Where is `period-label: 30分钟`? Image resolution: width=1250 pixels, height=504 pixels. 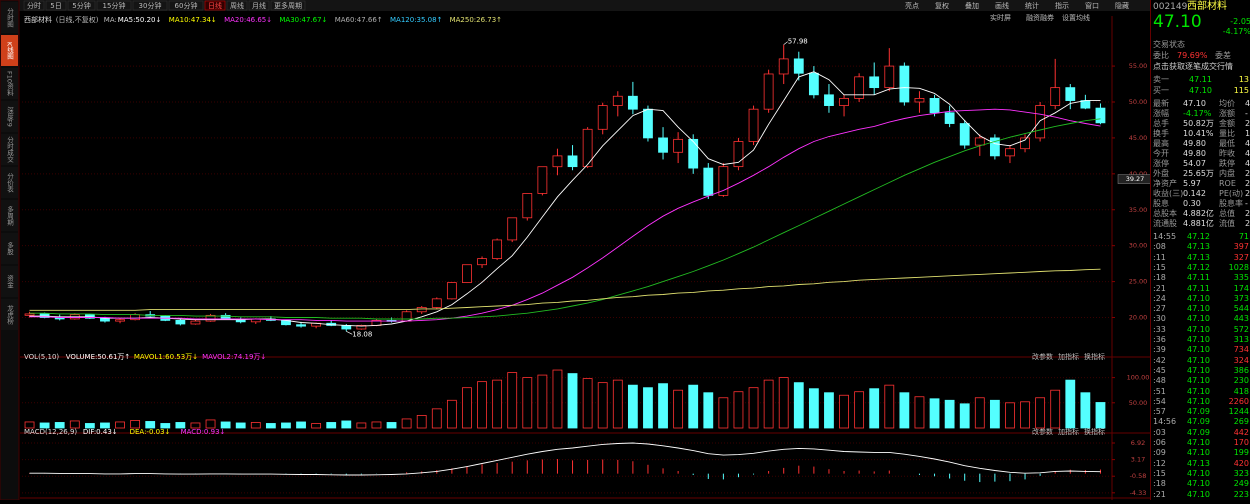 period-label: 30分钟 is located at coordinates (150, 5).